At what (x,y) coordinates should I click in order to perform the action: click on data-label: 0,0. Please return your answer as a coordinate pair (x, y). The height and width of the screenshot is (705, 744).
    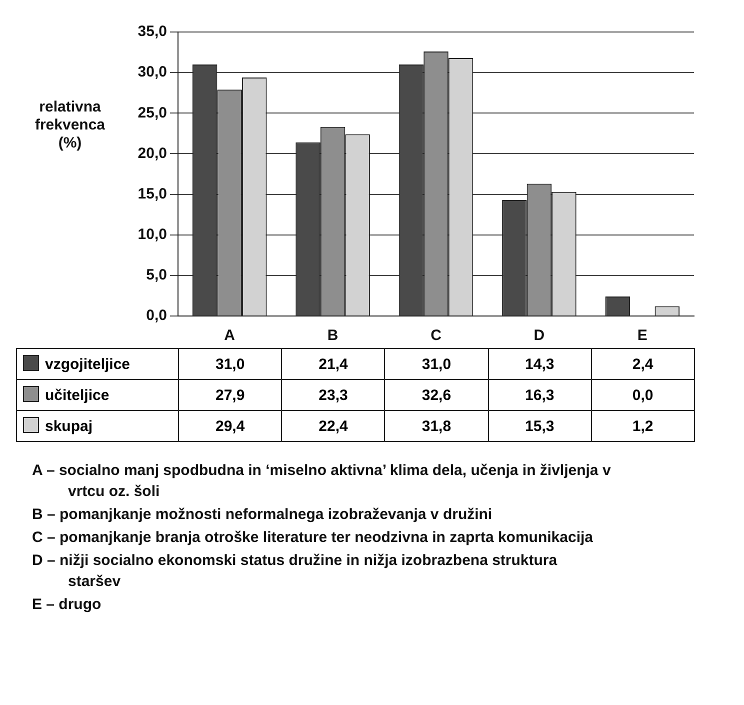
    Looking at the image, I should click on (642, 395).